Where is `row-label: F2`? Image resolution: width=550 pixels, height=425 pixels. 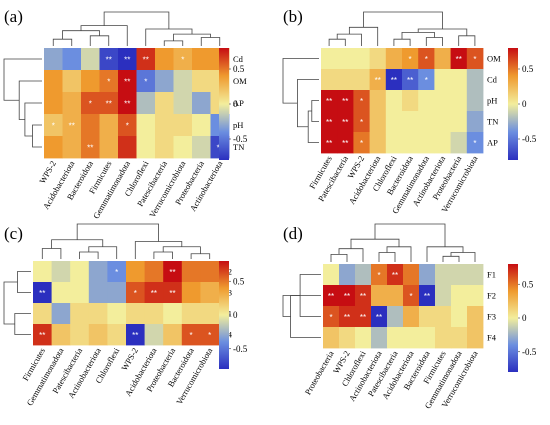
row-label: F2 is located at coordinates (491, 296).